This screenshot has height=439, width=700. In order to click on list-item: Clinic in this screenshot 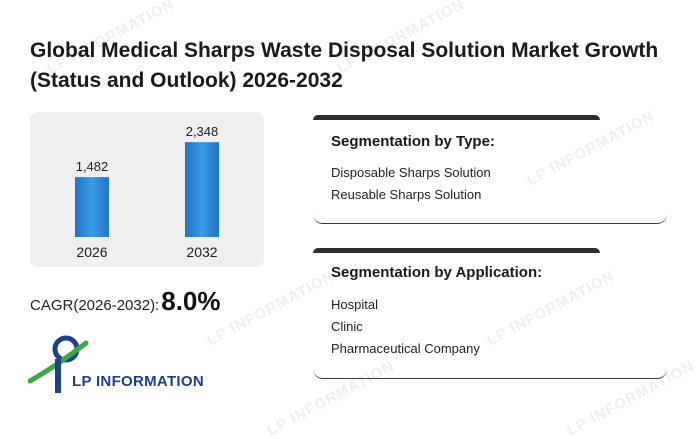, I will do `click(347, 326)`.